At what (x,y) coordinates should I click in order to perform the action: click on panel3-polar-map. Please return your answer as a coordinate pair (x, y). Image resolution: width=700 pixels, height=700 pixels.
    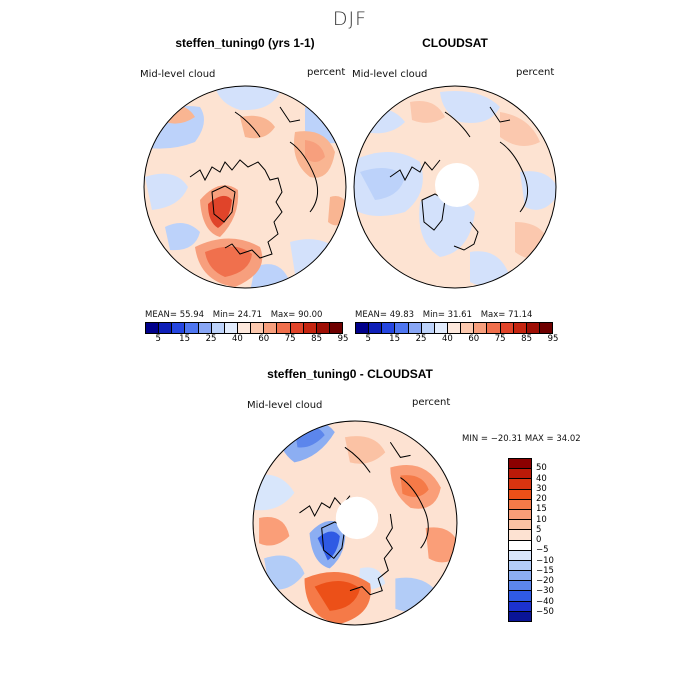
    Looking at the image, I should click on (355, 523).